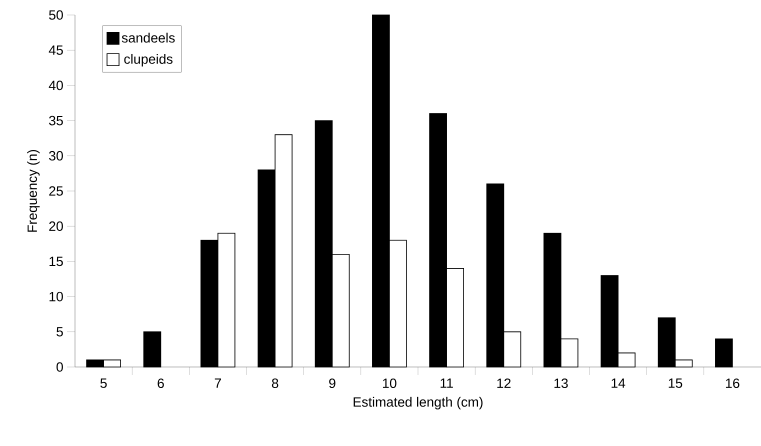  Describe the element at coordinates (56, 226) in the screenshot. I see `y-tick-label: 20` at that location.